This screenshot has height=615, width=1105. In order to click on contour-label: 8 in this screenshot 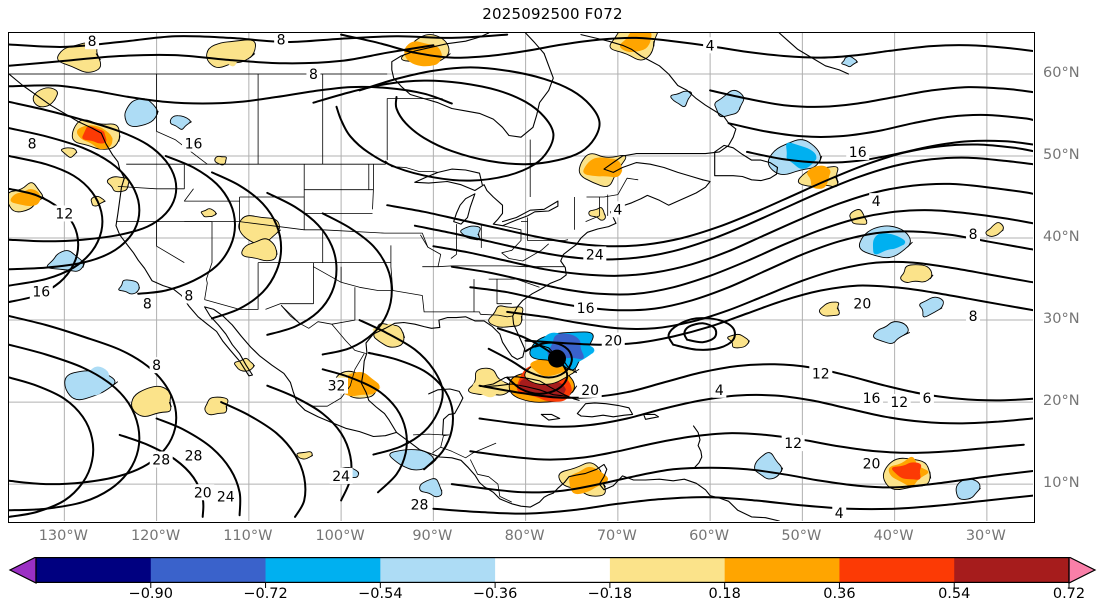, I will do `click(92, 42)`.